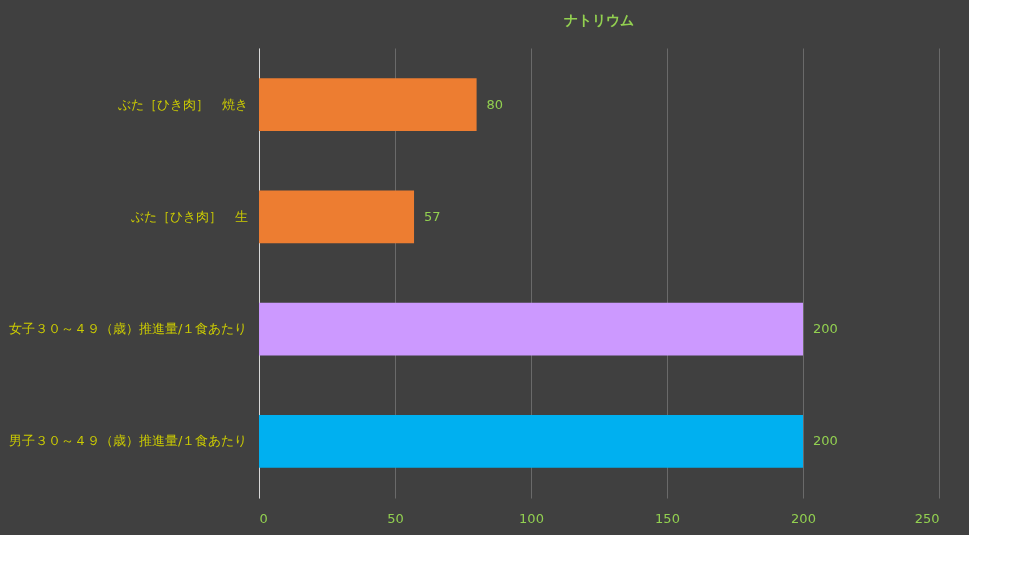 The height and width of the screenshot is (565, 1024). What do you see at coordinates (667, 518) in the screenshot?
I see `x-tick-label: 150` at bounding box center [667, 518].